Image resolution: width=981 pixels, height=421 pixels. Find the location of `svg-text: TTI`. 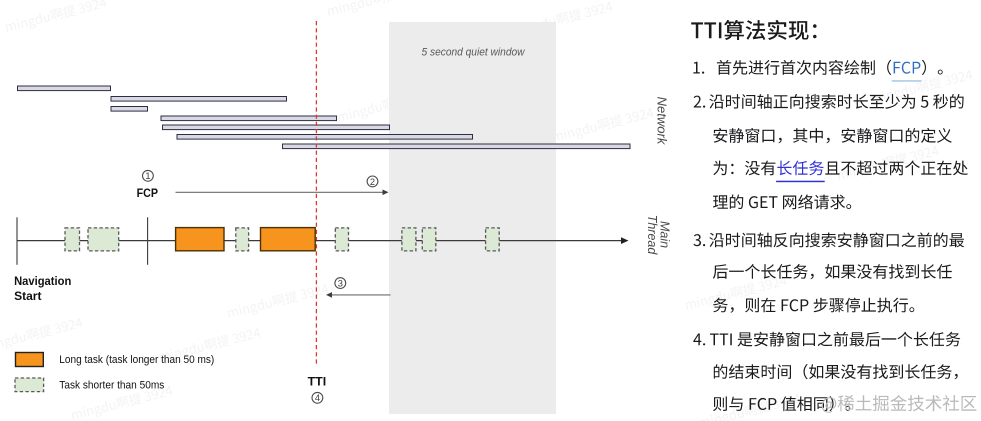

svg-text: TTI is located at coordinates (317, 382).